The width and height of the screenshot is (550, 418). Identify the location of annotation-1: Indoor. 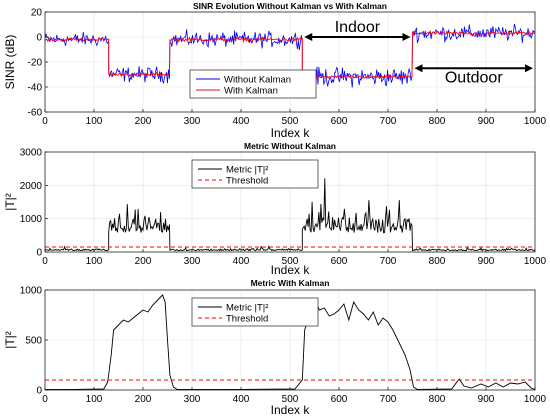
(357, 30).